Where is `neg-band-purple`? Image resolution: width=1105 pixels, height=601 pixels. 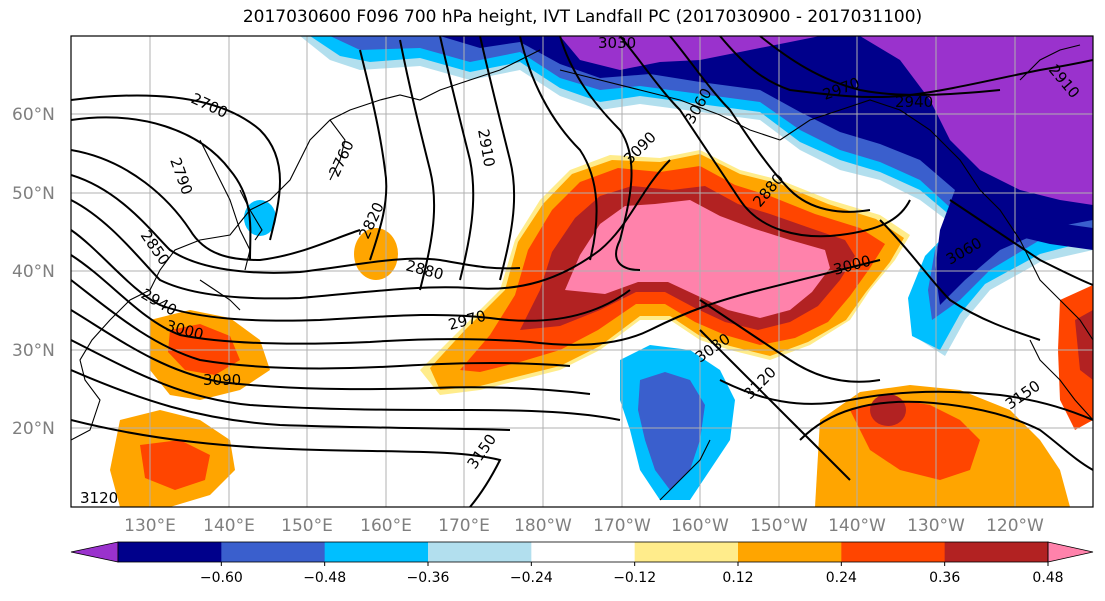
neg-band-purple is located at coordinates (690, 53).